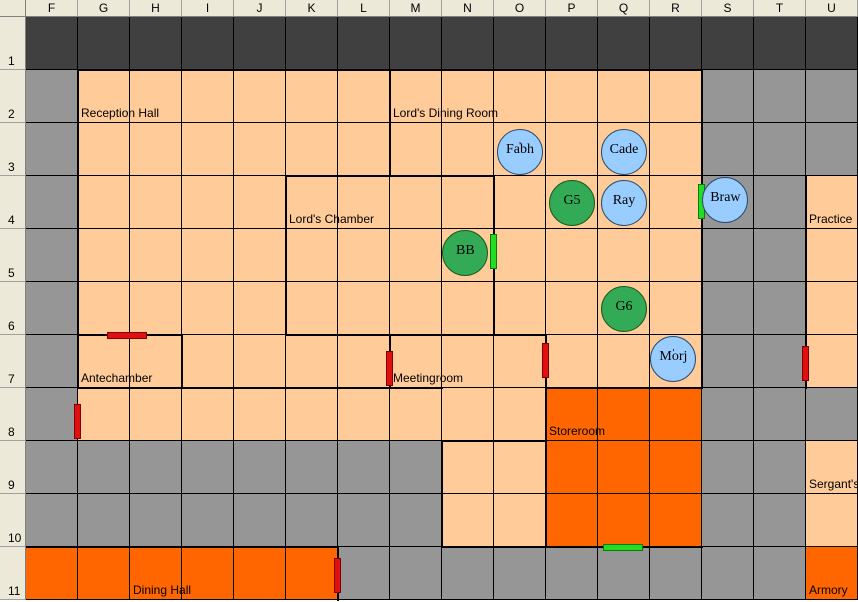 This screenshot has width=858, height=602. Describe the element at coordinates (780, 414) in the screenshot. I see `map-cell-T8` at that location.